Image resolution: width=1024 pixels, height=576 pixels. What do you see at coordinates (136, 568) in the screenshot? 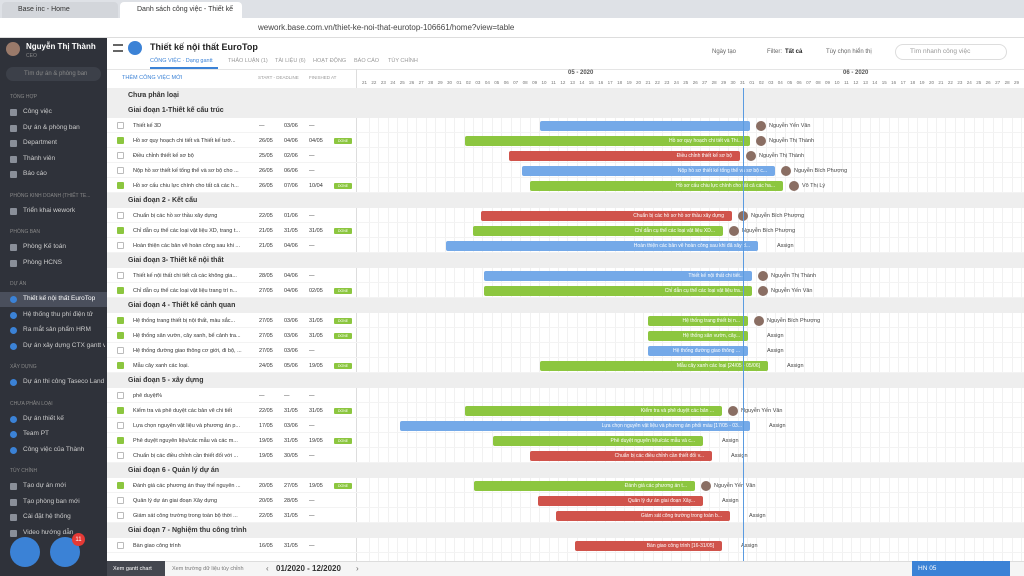
I see `gantt-view-button` at bounding box center [136, 568].